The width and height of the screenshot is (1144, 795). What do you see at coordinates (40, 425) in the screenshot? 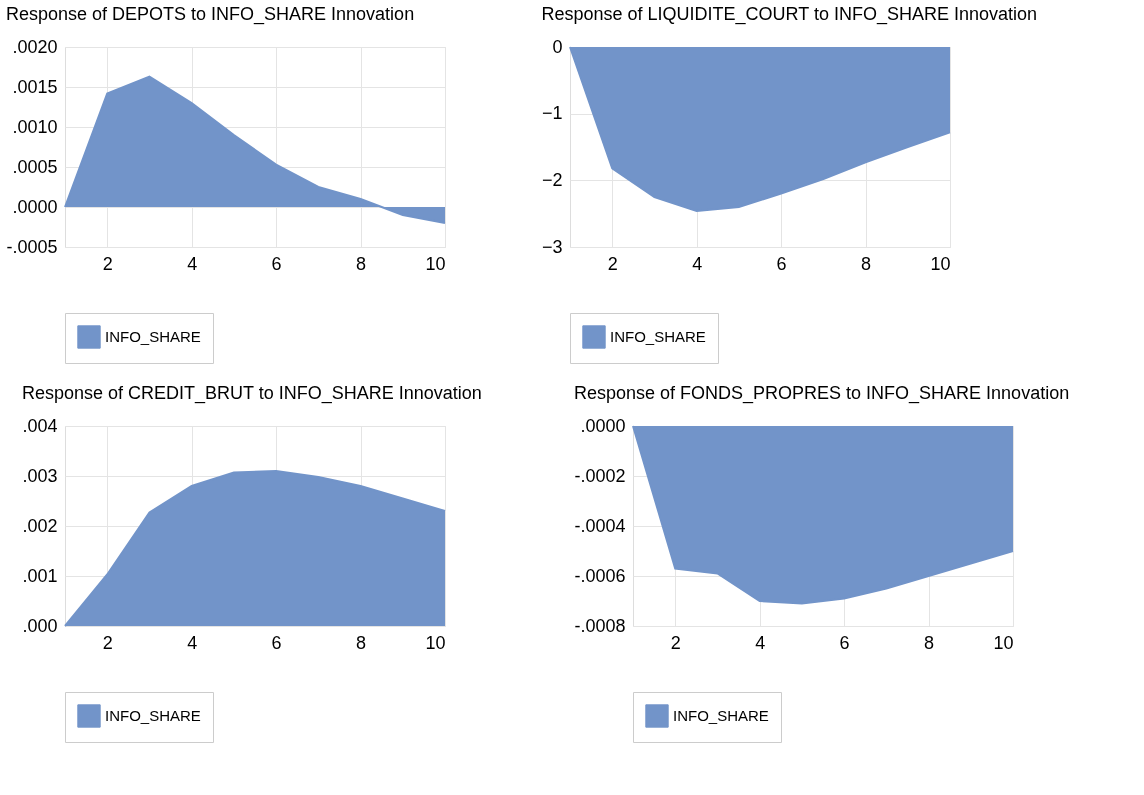
I see `y-tick-label: .004` at bounding box center [40, 425].